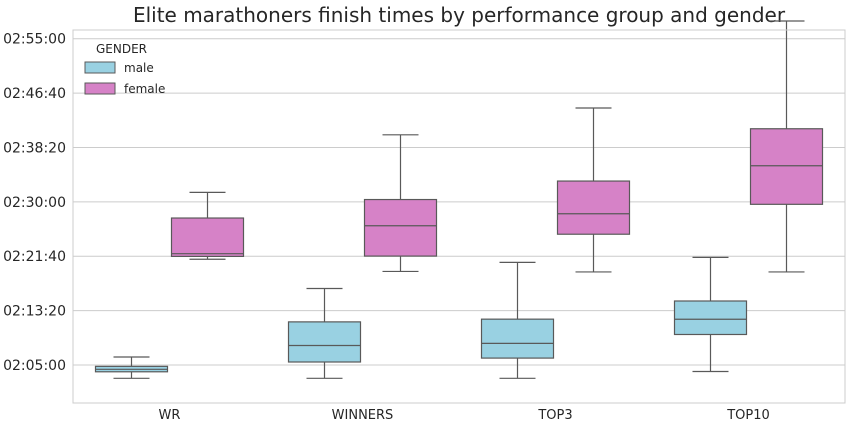  I want to click on box-female-wr, so click(207, 225).